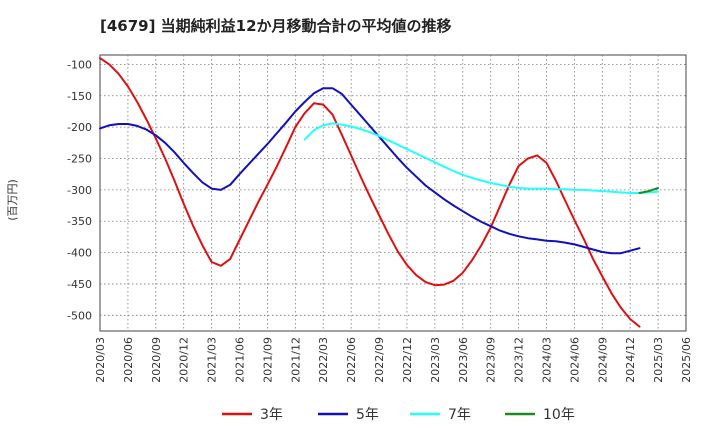  What do you see at coordinates (323, 360) in the screenshot?
I see `x-tick-label: 2022/03` at bounding box center [323, 360].